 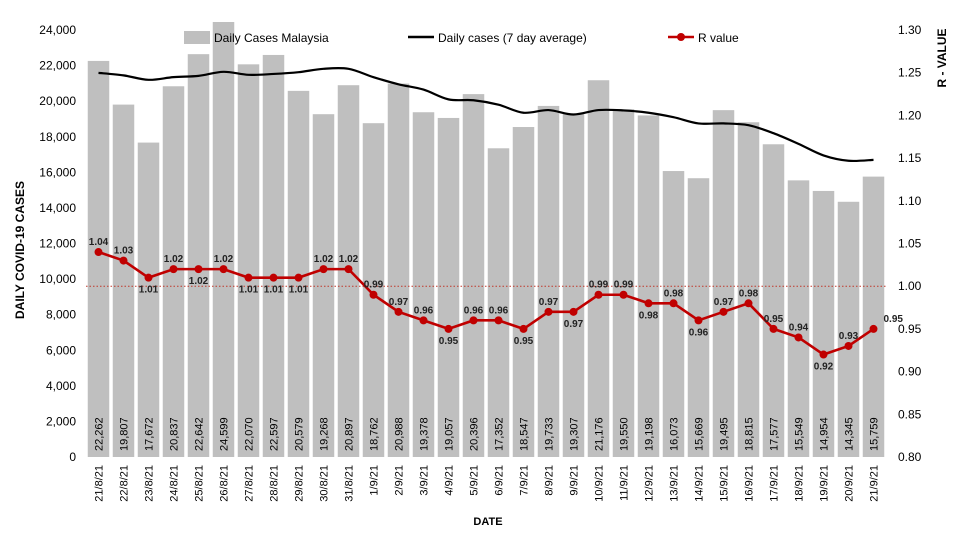 What do you see at coordinates (99, 242) in the screenshot?
I see `r-value-data-label: 1.04` at bounding box center [99, 242].